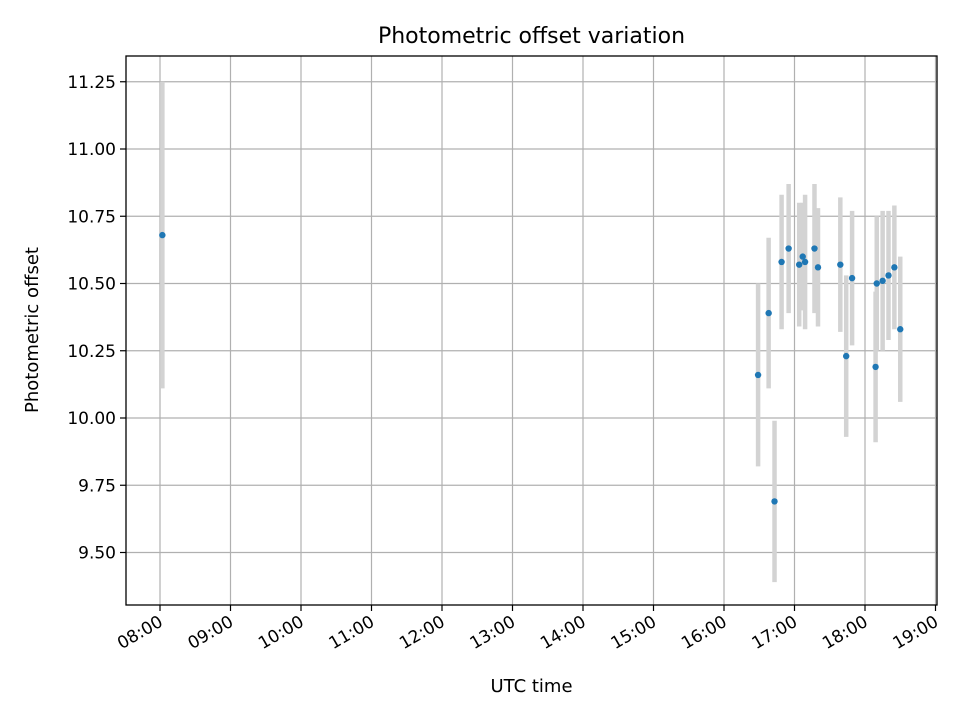 This screenshot has width=960, height=720. I want to click on y-axis-label: Photometric offset, so click(32, 330).